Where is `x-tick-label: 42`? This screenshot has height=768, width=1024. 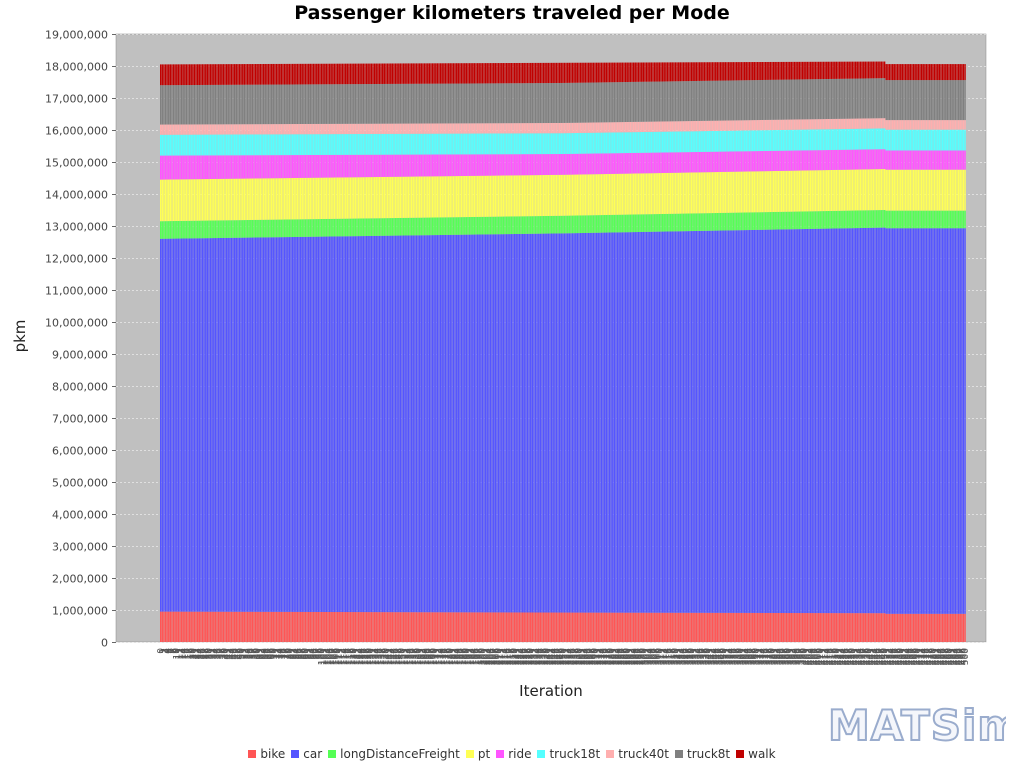 x-tick-label: 42 is located at coordinates (229, 653).